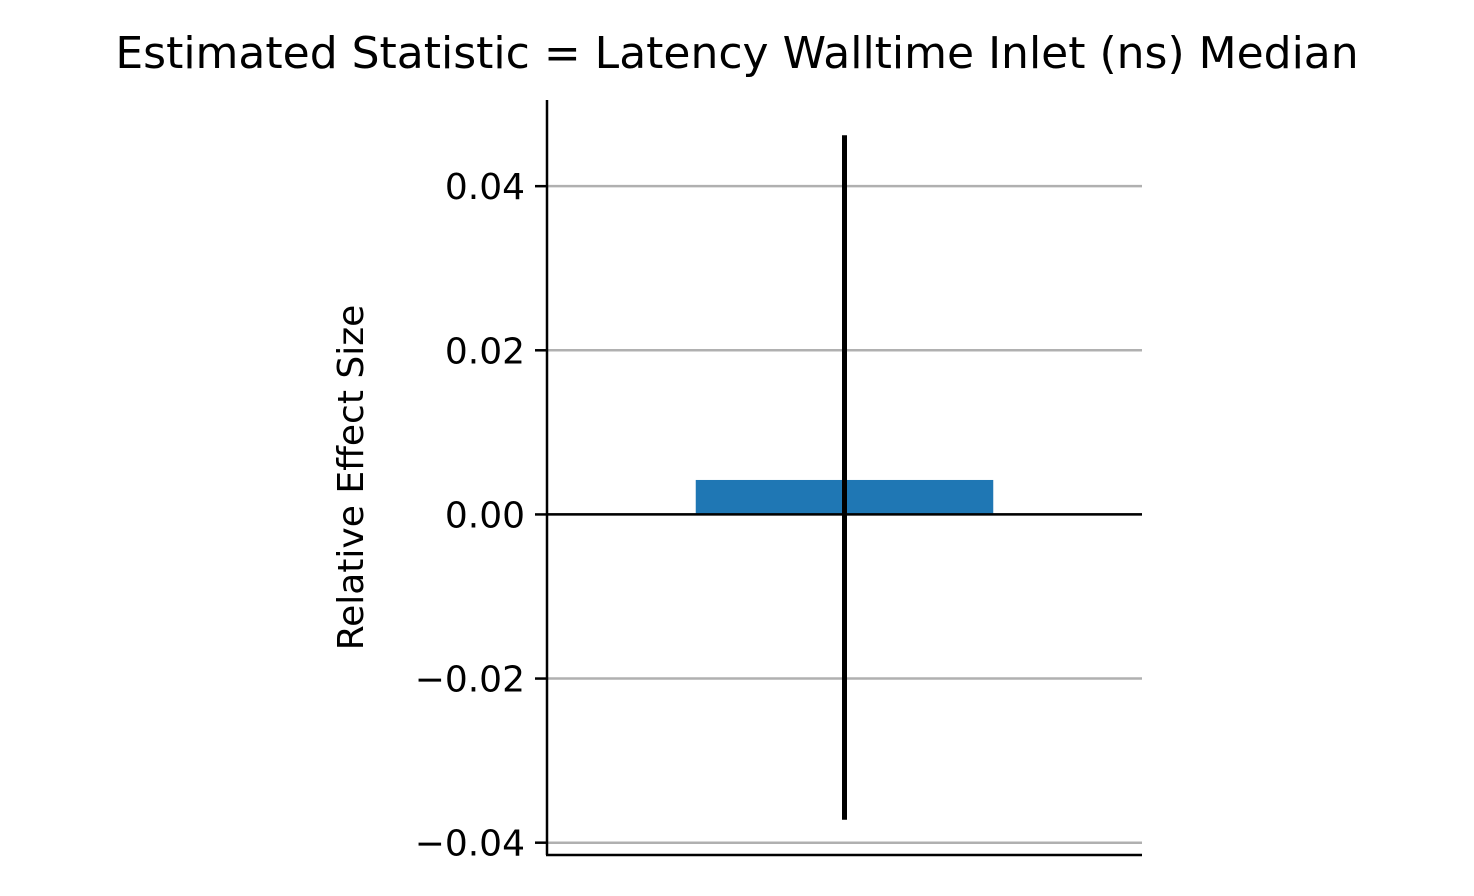 This screenshot has width=1474, height=896. What do you see at coordinates (470, 680) in the screenshot?
I see `y-tick-label: −0.02` at bounding box center [470, 680].